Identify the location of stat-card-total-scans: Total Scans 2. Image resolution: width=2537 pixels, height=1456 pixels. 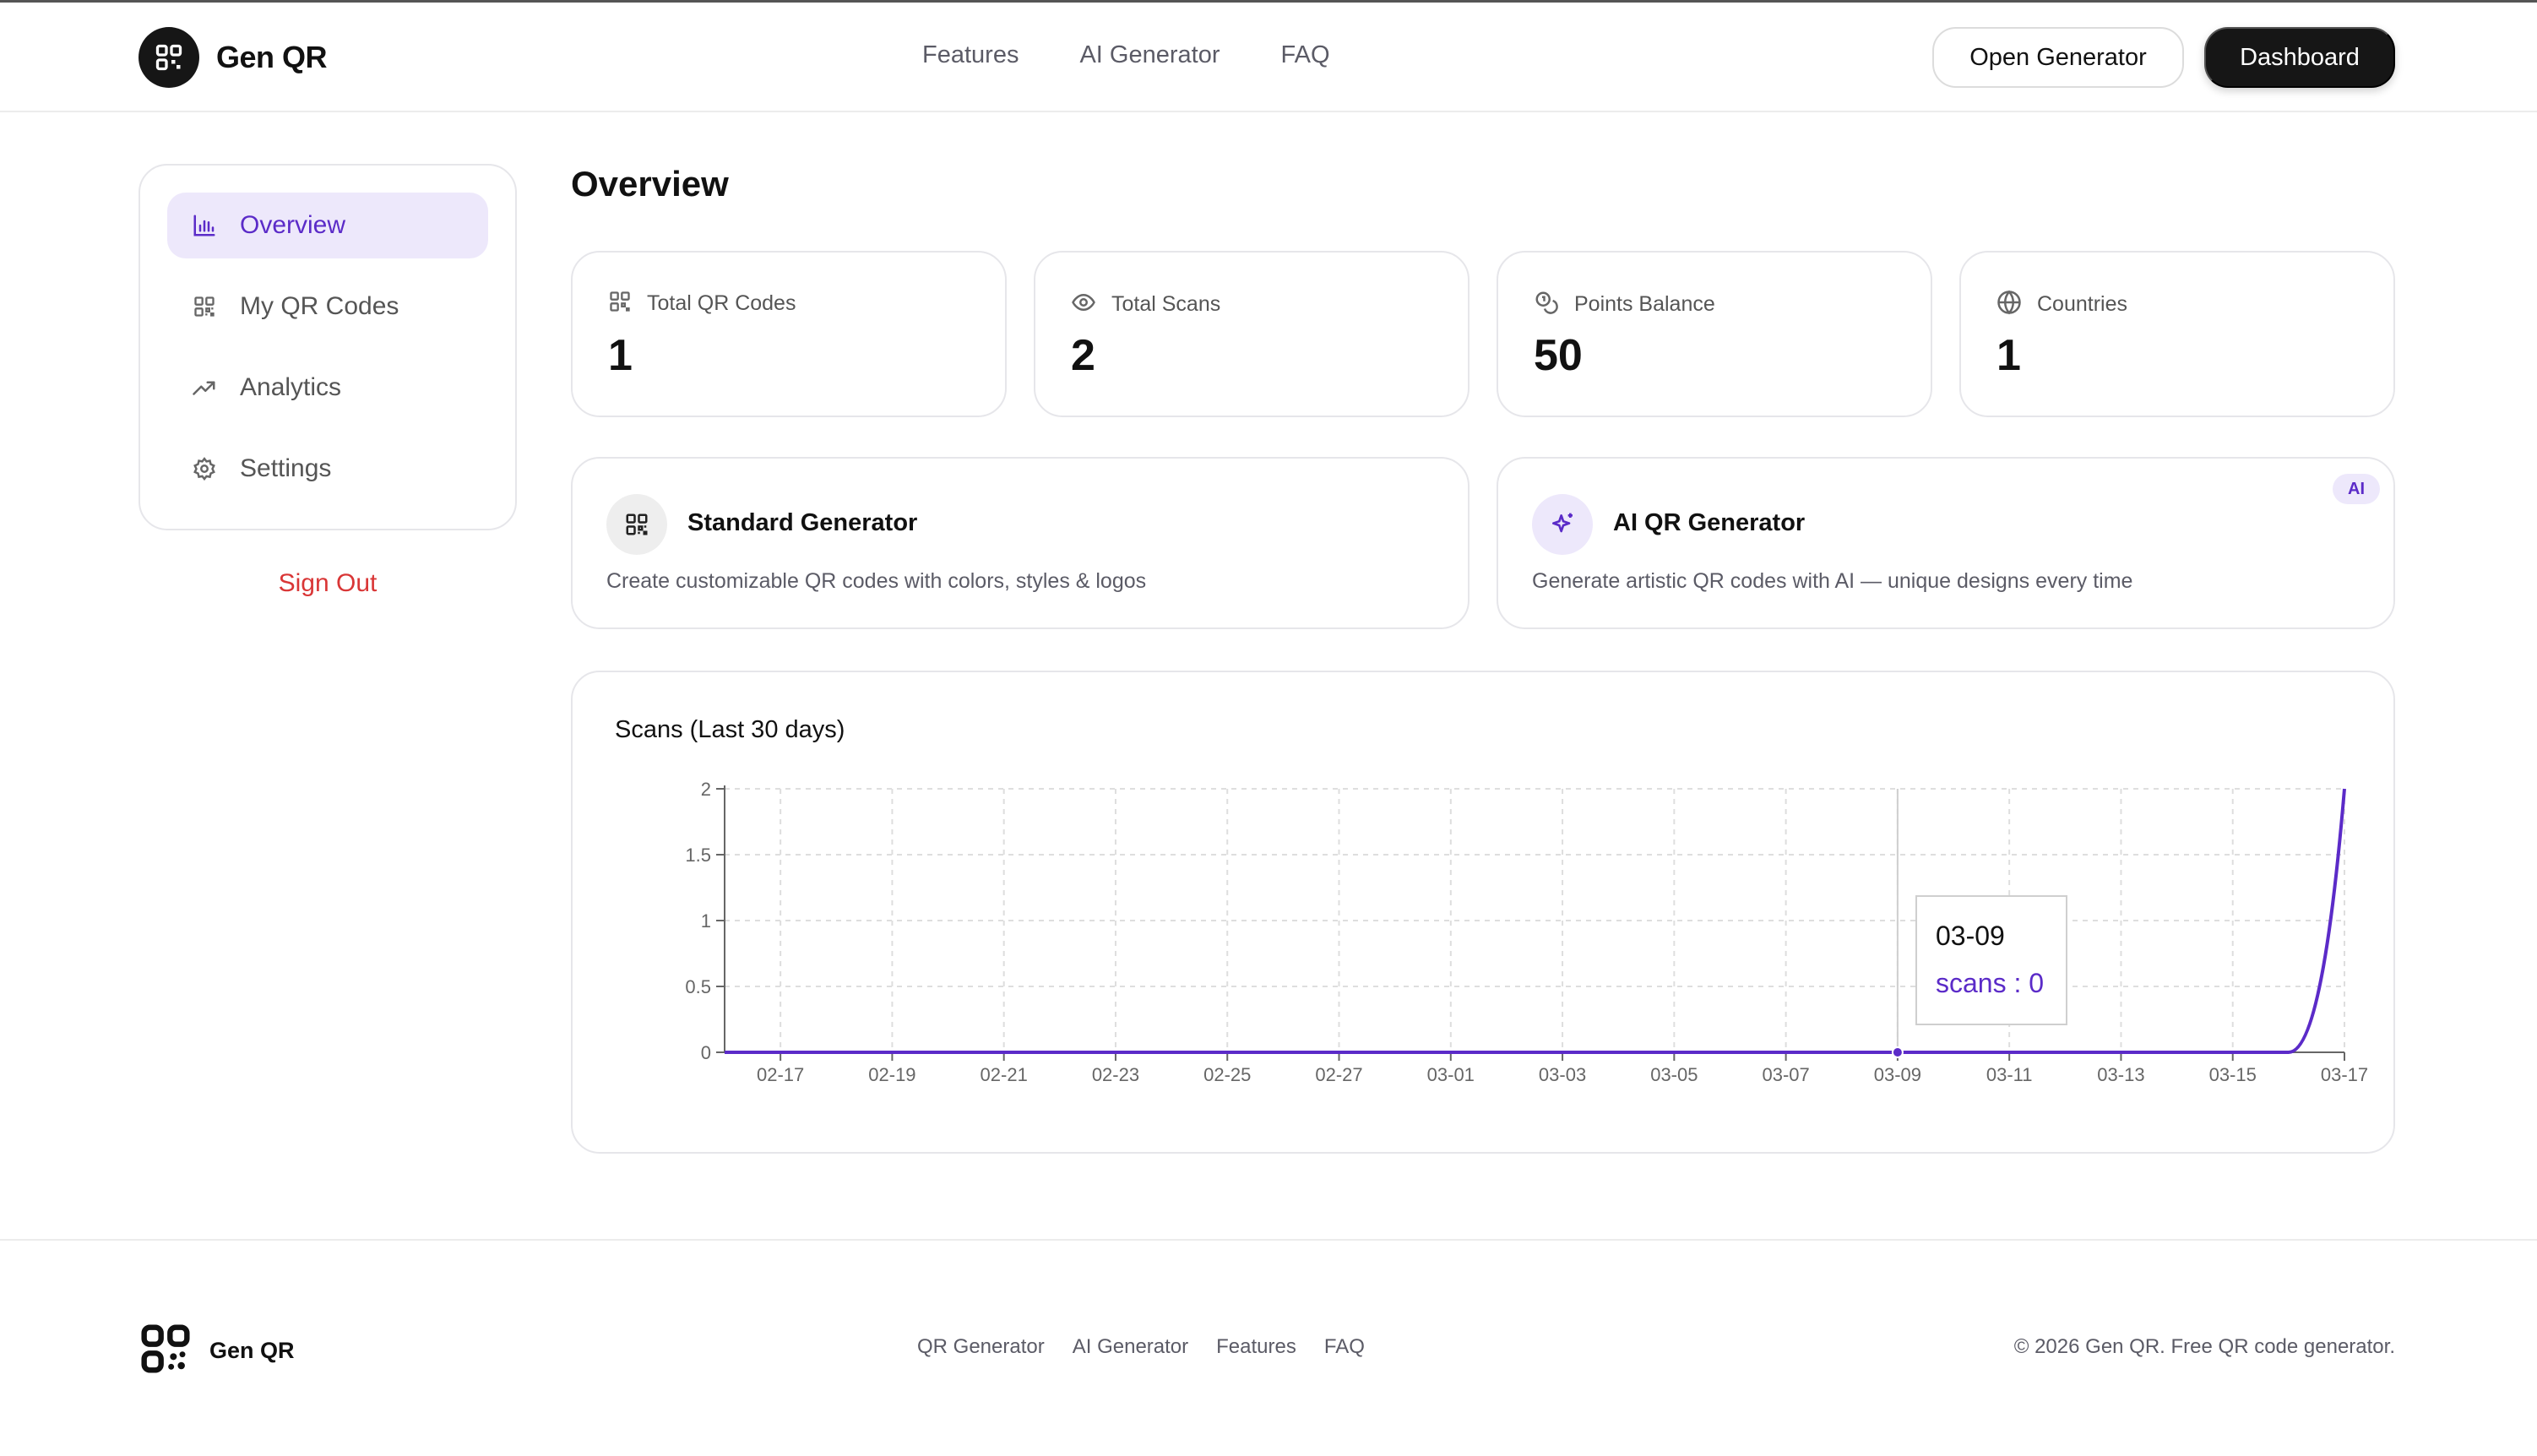
(1252, 334).